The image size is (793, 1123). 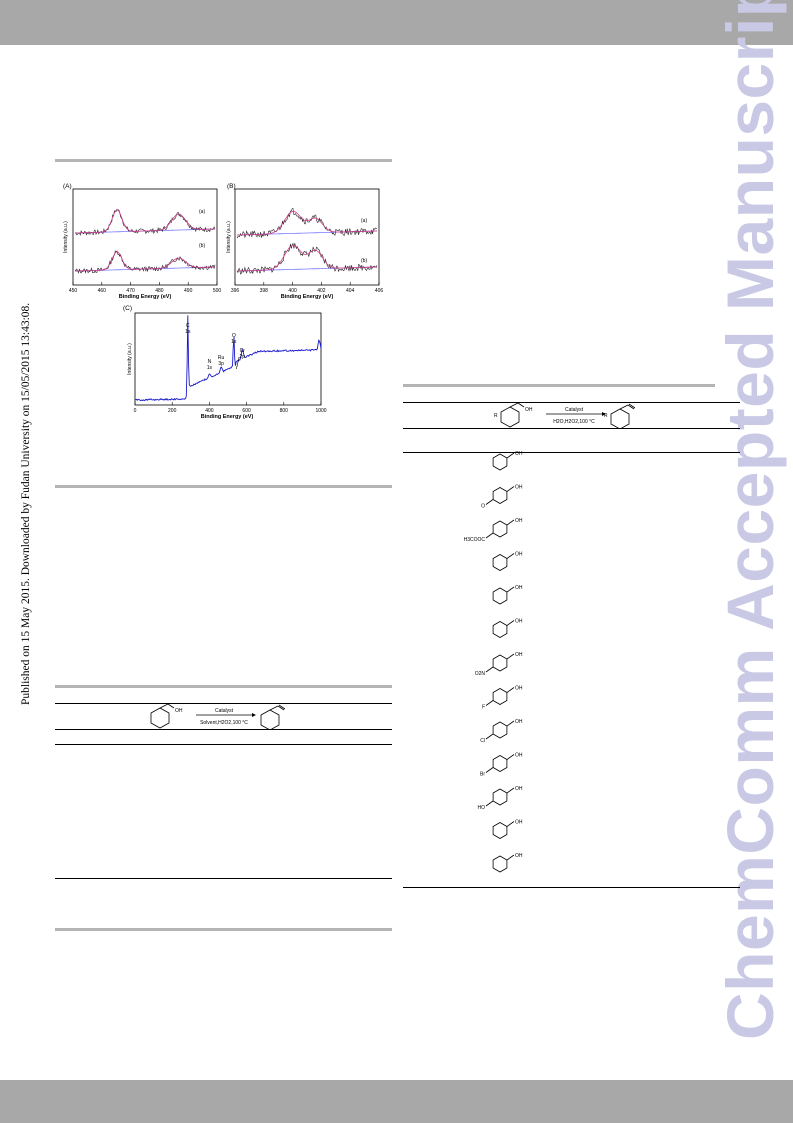 I want to click on panel-a-ylabel: Intensity (a.u.), so click(x=66, y=237).